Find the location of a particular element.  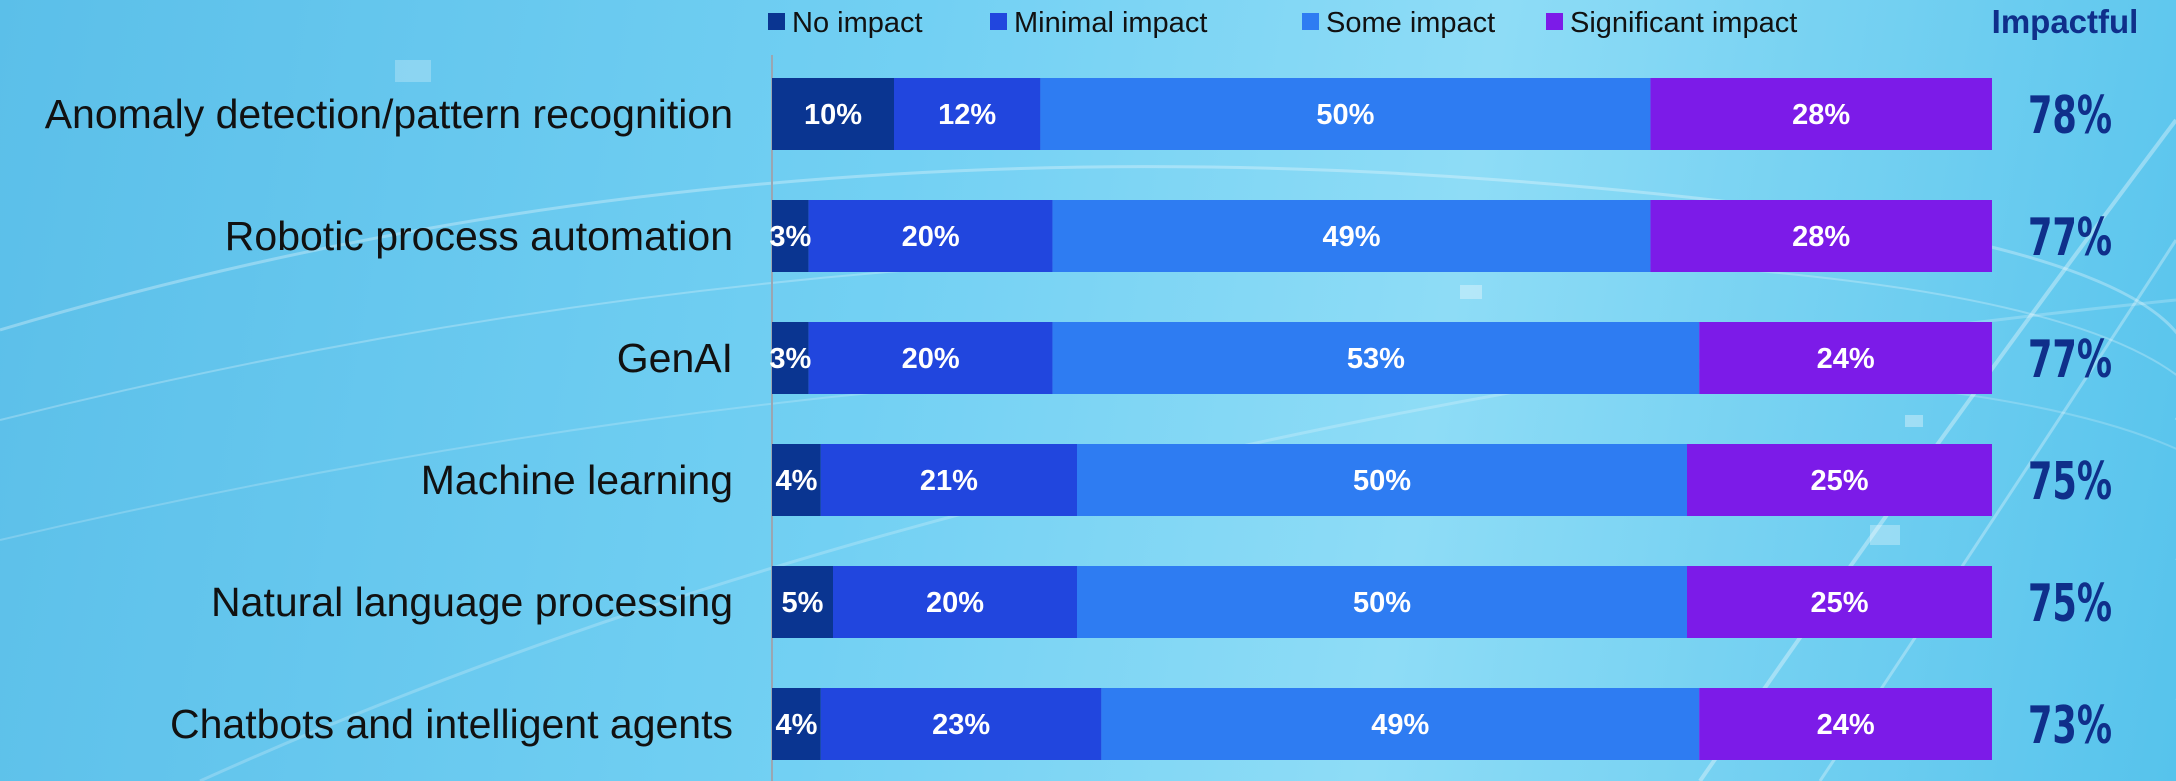

data-label-r4-s0: 5% is located at coordinates (803, 603).